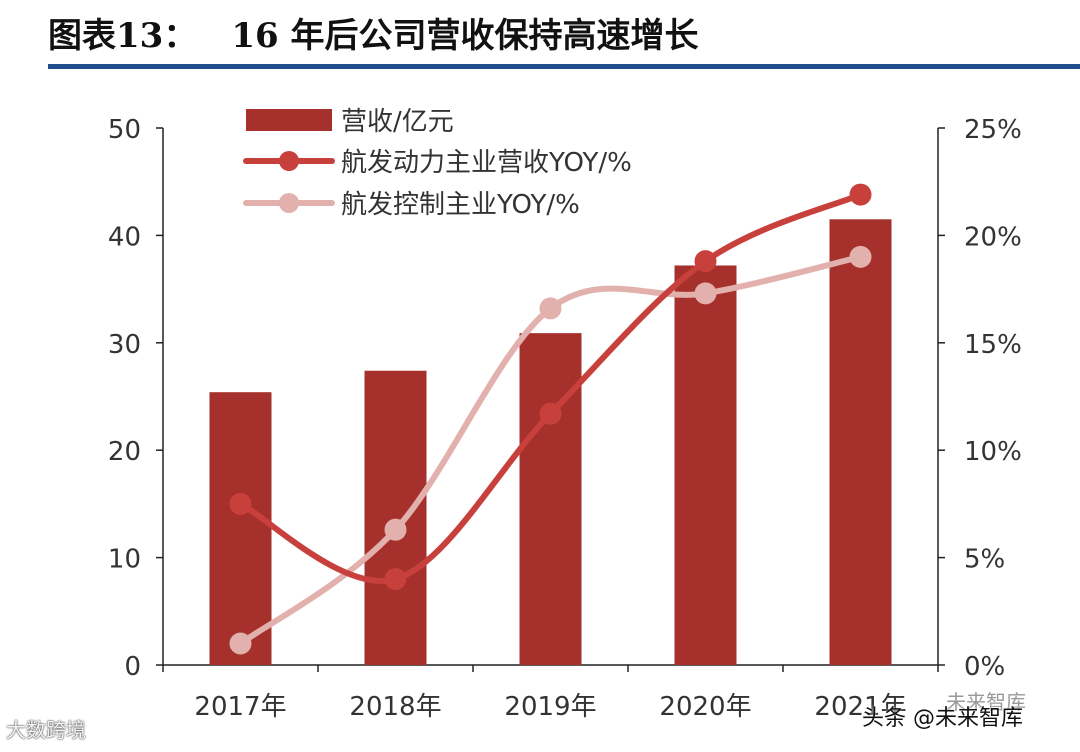 The width and height of the screenshot is (1080, 752). What do you see at coordinates (289, 120) in the screenshot?
I see `legend-revenue-swatch` at bounding box center [289, 120].